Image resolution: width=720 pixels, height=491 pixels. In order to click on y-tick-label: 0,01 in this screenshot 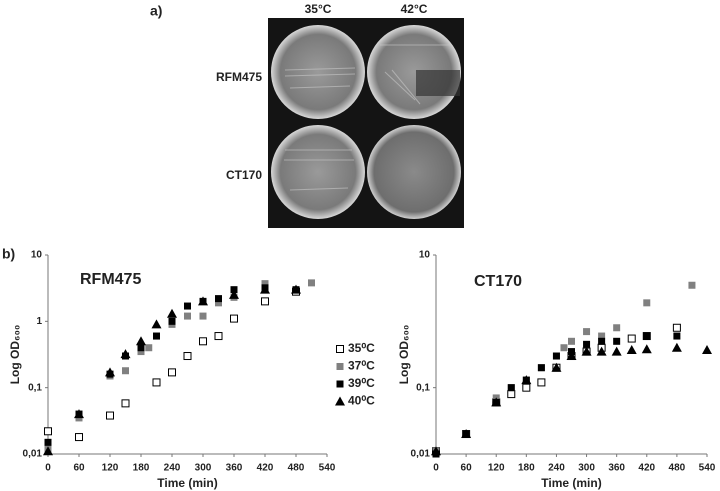, I will do `click(33, 454)`.